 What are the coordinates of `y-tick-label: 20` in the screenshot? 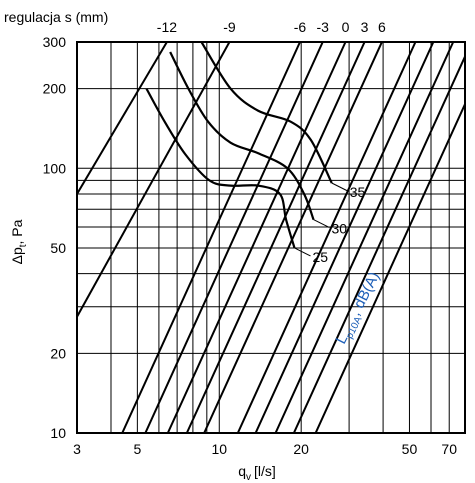 It's located at (58, 353).